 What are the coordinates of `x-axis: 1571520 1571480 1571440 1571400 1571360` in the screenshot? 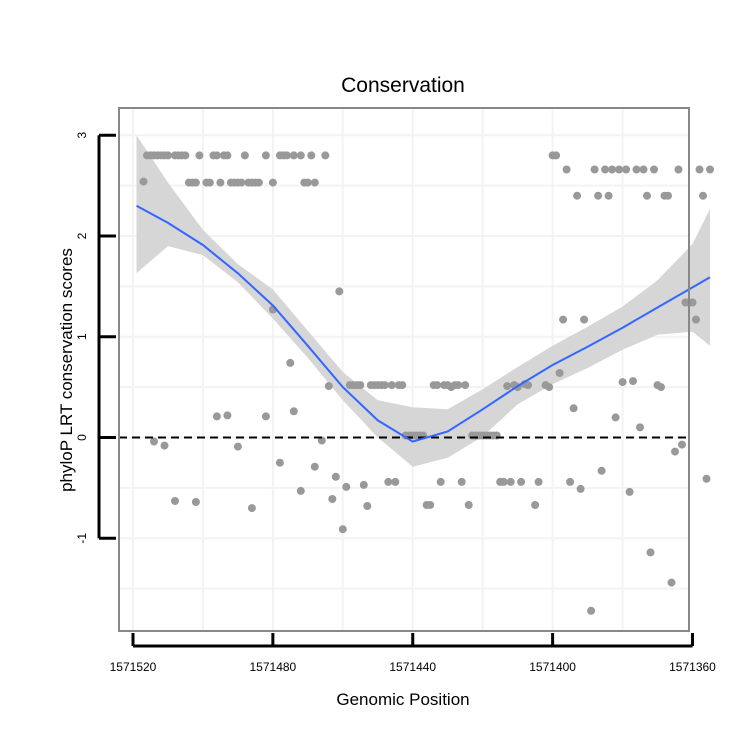 It's located at (413, 653).